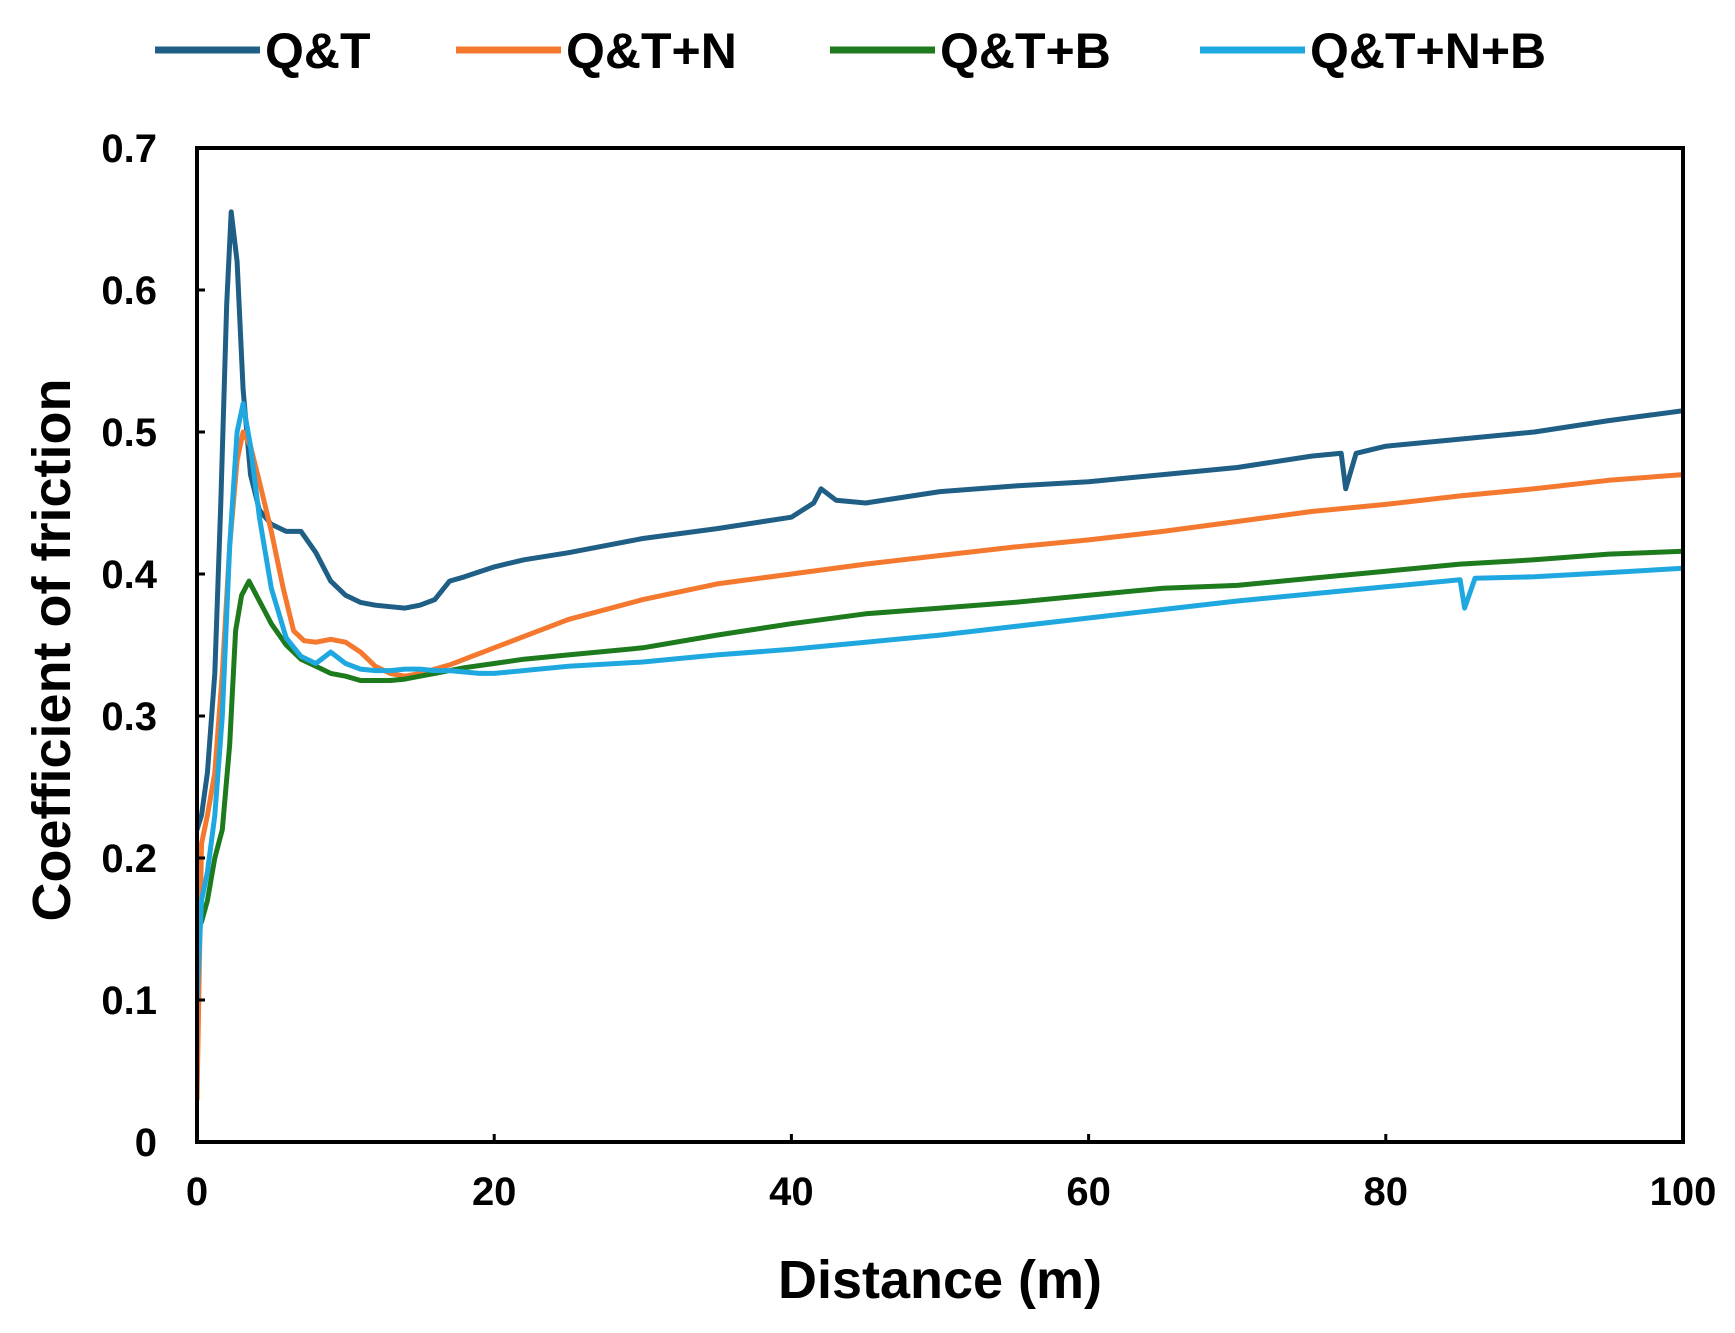  I want to click on y-tick-label: 0.6, so click(129, 291).